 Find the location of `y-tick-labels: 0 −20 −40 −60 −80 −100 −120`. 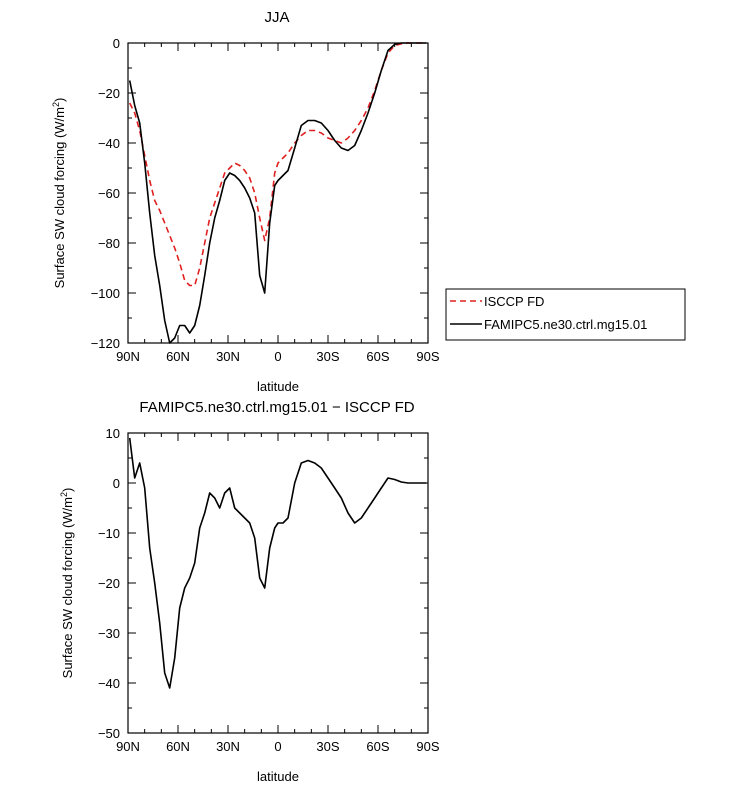

y-tick-labels: 0 −20 −40 −60 −80 −100 −120 is located at coordinates (105, 193).